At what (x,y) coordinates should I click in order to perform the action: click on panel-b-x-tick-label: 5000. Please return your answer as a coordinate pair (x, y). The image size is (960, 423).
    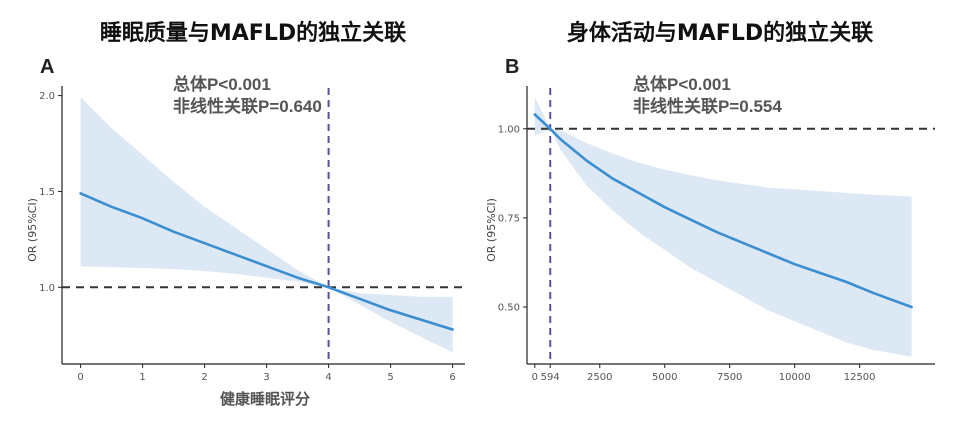
    Looking at the image, I should click on (664, 377).